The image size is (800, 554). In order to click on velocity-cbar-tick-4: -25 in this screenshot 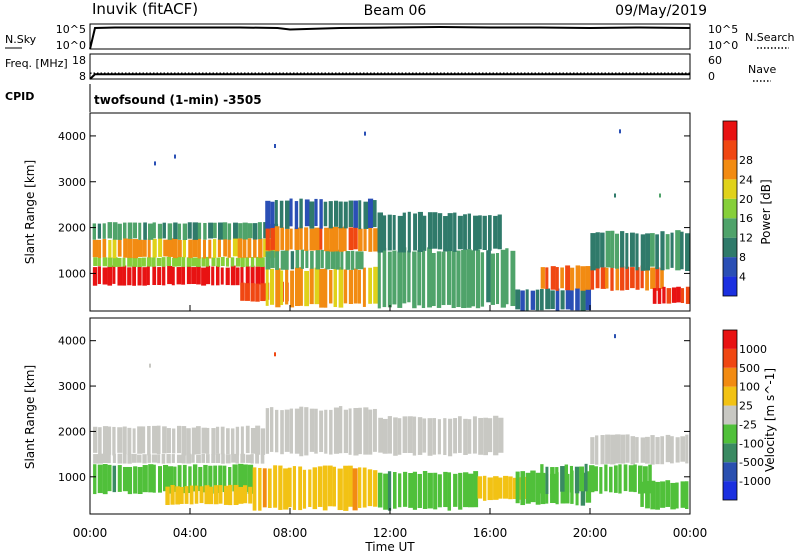, I will do `click(748, 424)`.